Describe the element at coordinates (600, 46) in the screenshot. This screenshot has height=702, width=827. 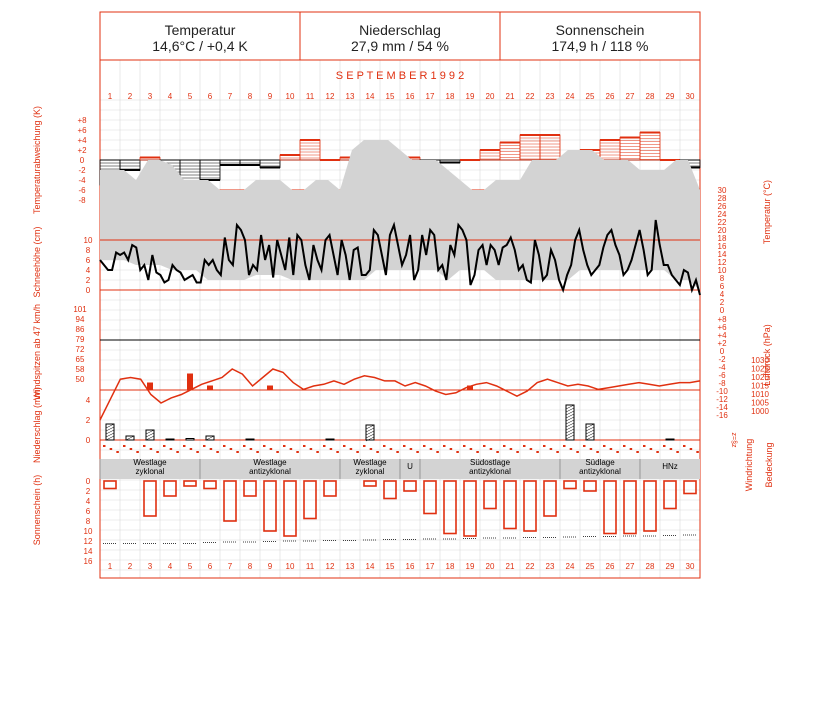
I see `sunshine-summary-value: 174,9 h / 118 %` at that location.